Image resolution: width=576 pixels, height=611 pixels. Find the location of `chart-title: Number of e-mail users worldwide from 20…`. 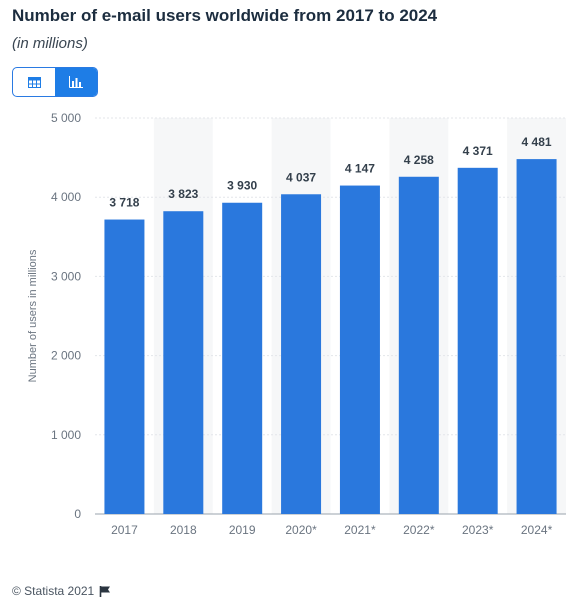

chart-title: Number of e-mail users worldwide from 20… is located at coordinates (225, 15).